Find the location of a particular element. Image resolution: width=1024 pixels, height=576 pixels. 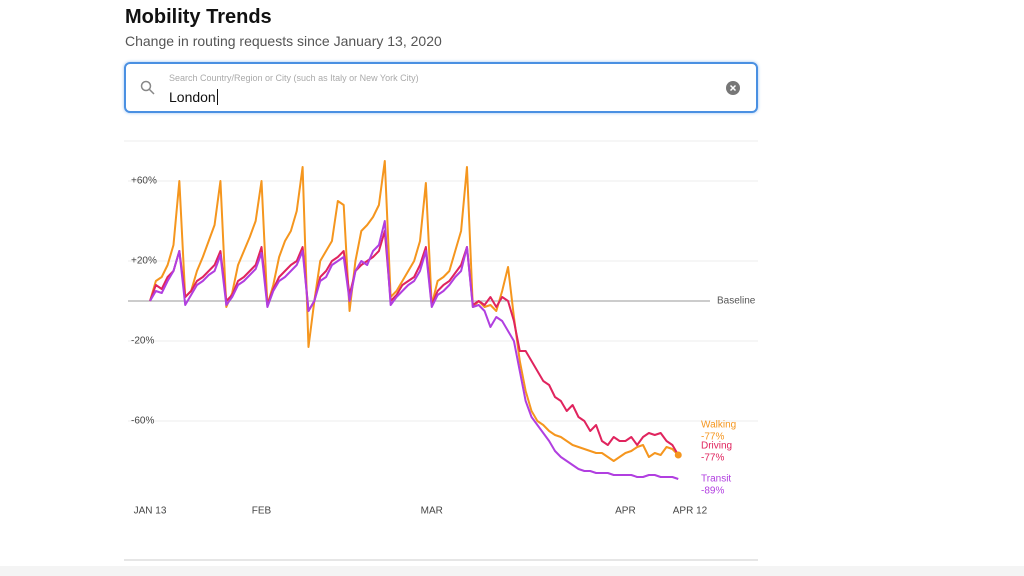

y-tick-label: +20% is located at coordinates (144, 261).